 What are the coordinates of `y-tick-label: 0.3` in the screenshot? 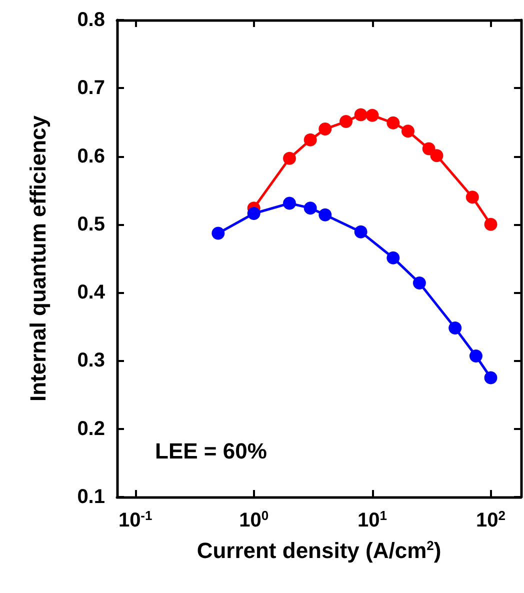 It's located at (91, 361).